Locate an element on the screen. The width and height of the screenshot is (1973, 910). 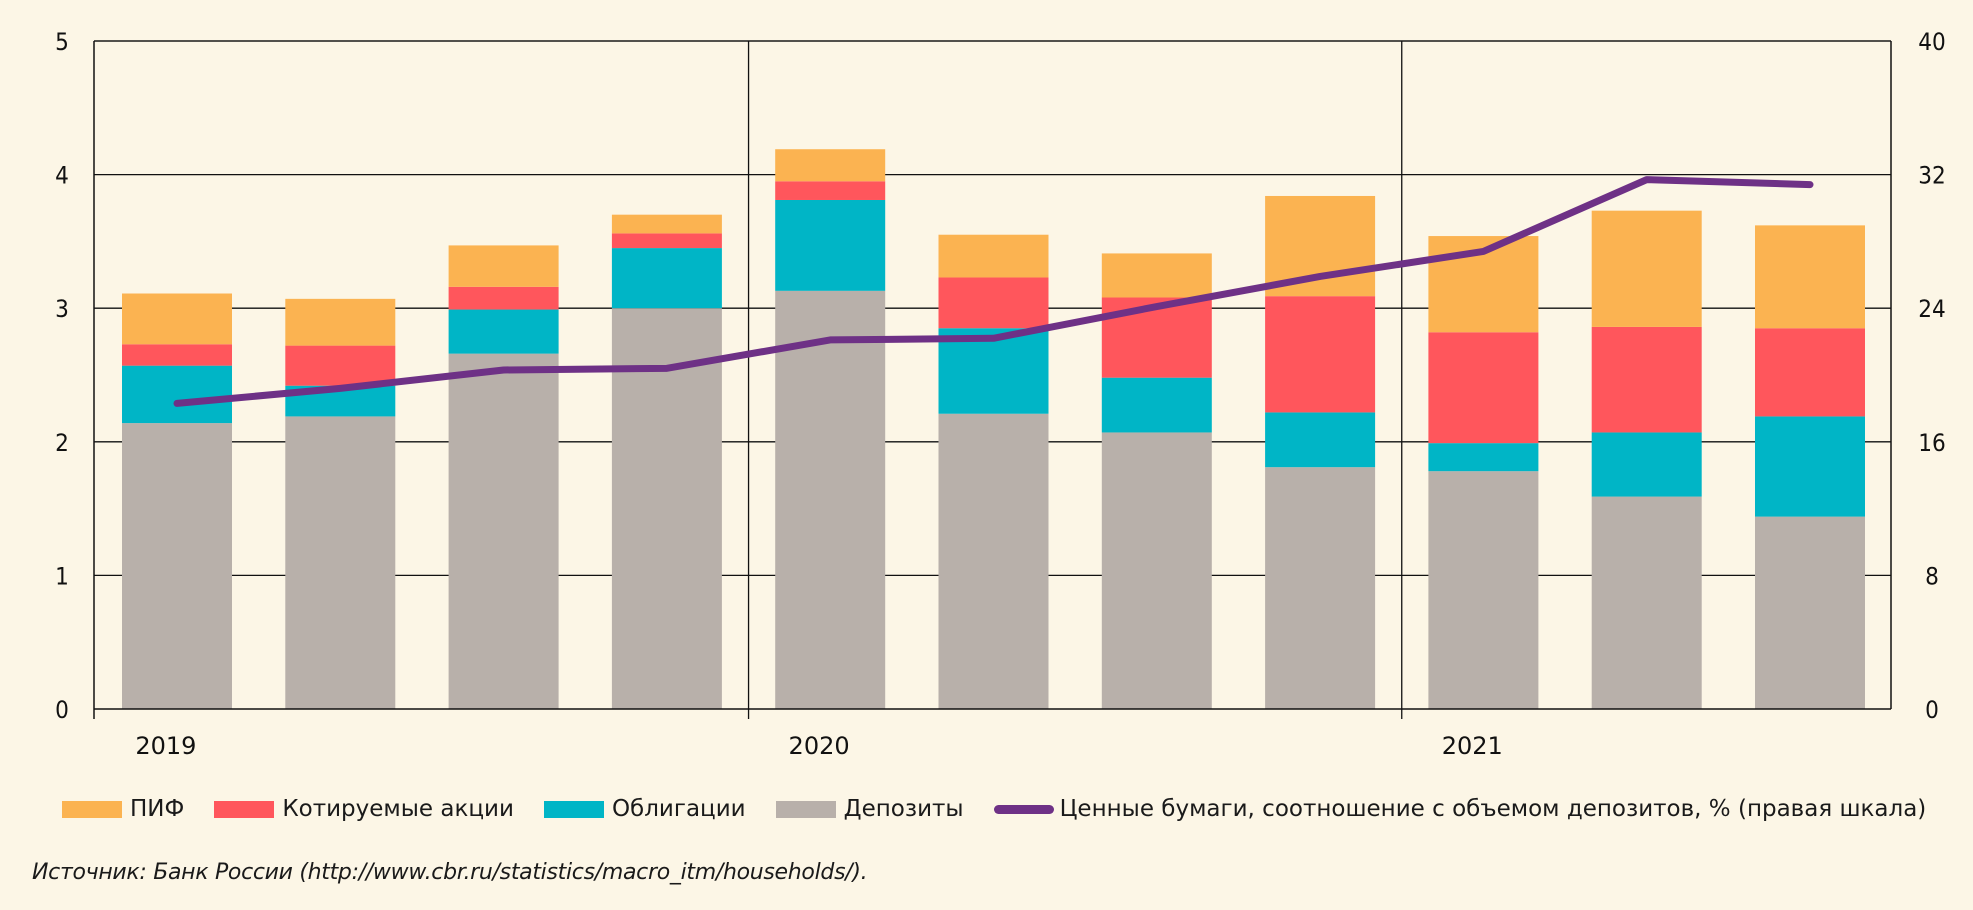
left-tick-label: 5 is located at coordinates (62, 42).